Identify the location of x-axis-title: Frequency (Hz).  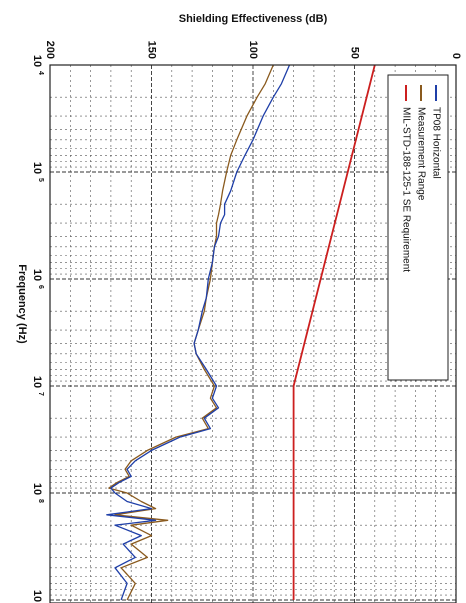
(22, 304).